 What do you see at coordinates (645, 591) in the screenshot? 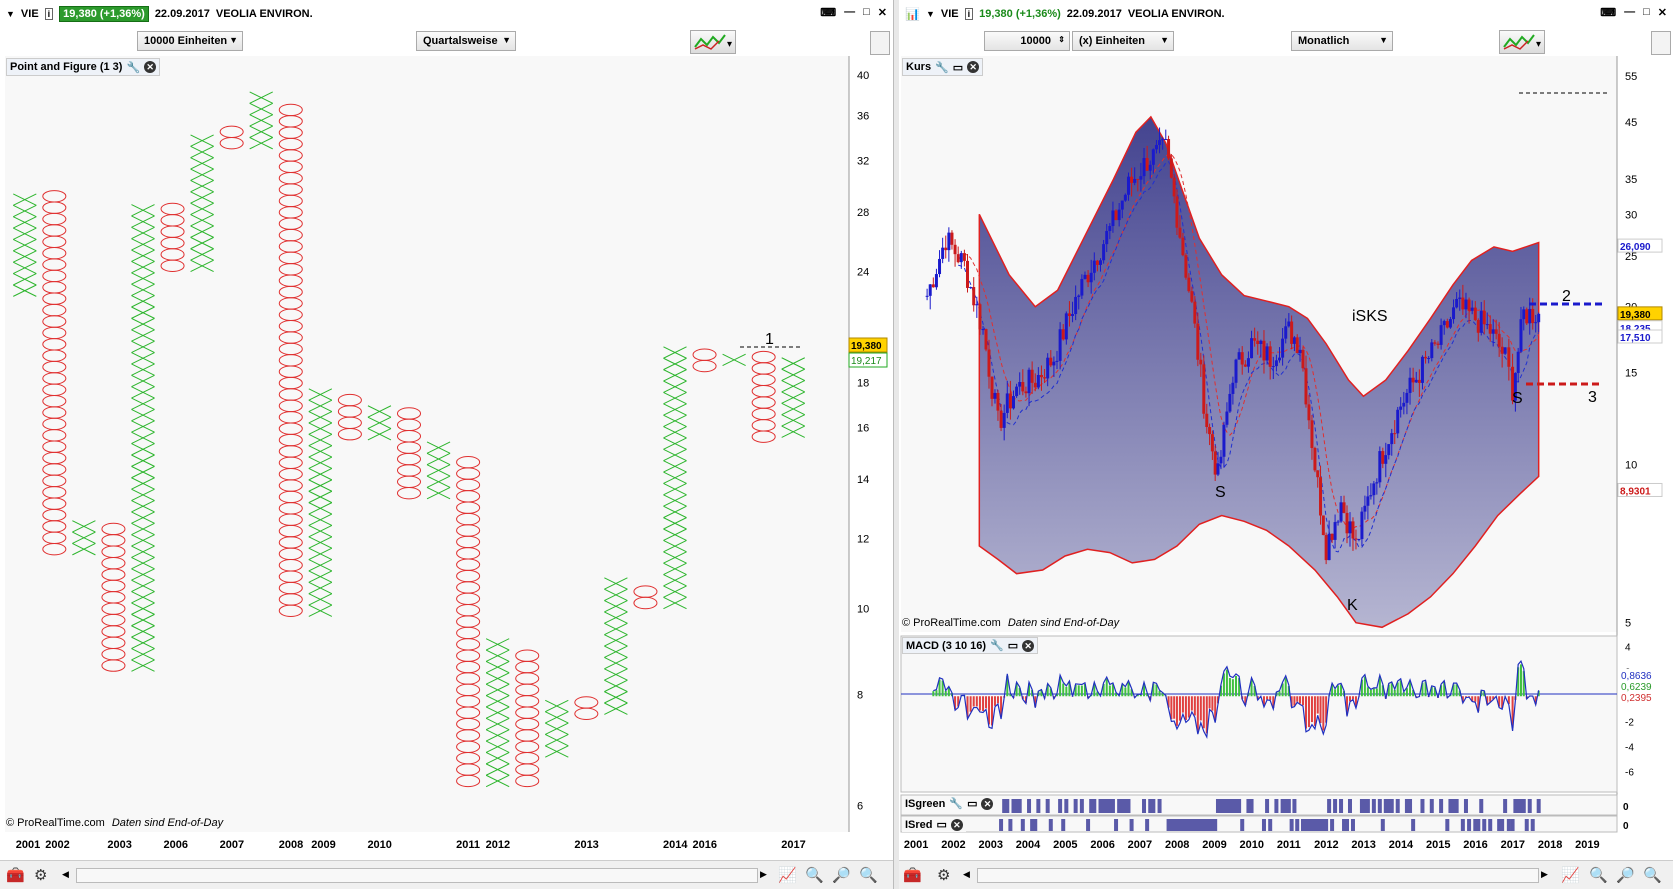
I see `pf-o-box` at bounding box center [645, 591].